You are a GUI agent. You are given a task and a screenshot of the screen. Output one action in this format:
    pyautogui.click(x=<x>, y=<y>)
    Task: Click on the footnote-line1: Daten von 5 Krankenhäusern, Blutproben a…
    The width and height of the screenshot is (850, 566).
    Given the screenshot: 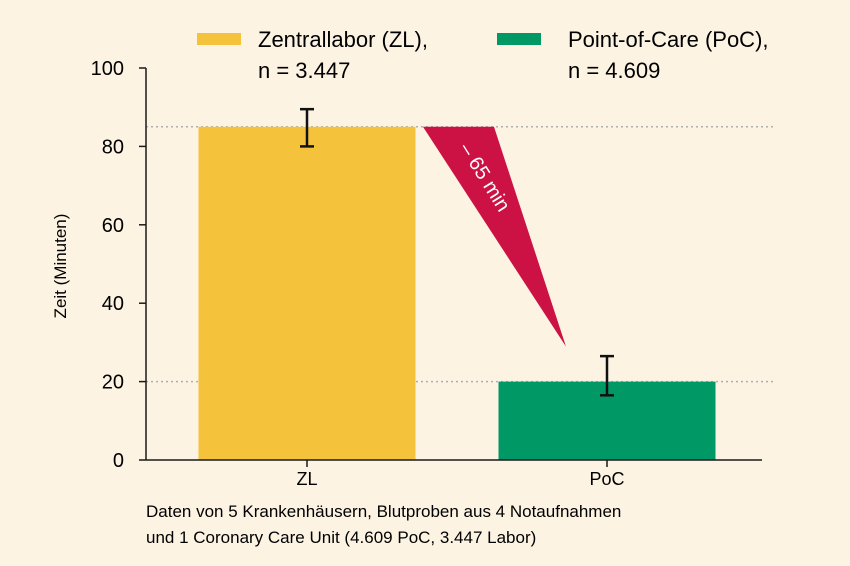 What is the action you would take?
    pyautogui.click(x=383, y=511)
    